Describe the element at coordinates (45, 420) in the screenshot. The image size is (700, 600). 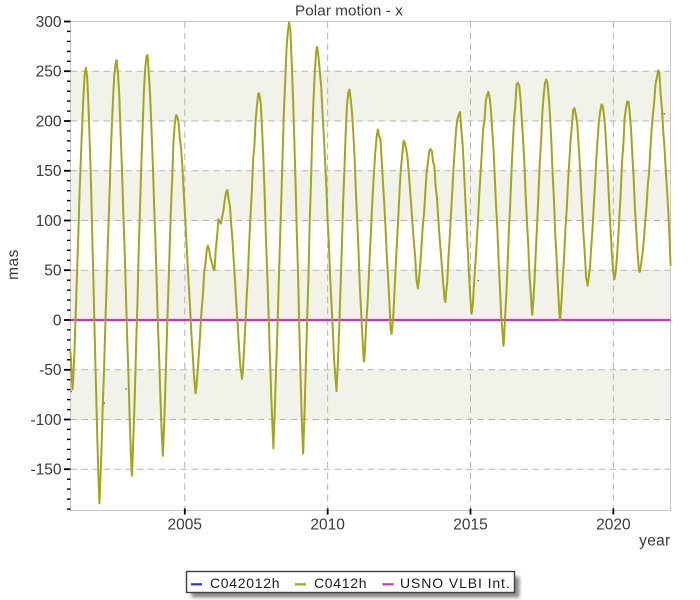
I see `svg-text: -100` at that location.